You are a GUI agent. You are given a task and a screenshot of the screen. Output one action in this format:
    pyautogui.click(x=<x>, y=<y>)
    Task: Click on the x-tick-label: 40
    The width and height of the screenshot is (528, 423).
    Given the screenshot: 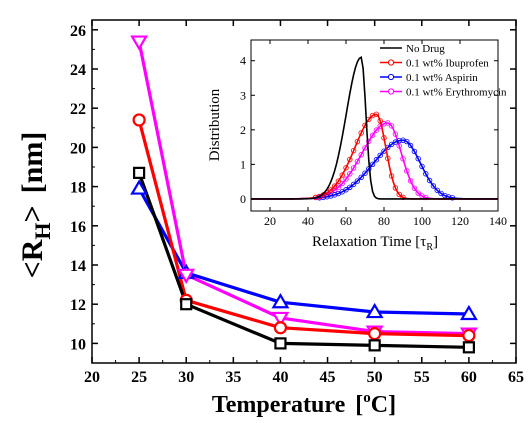 What is the action you would take?
    pyautogui.click(x=280, y=377)
    